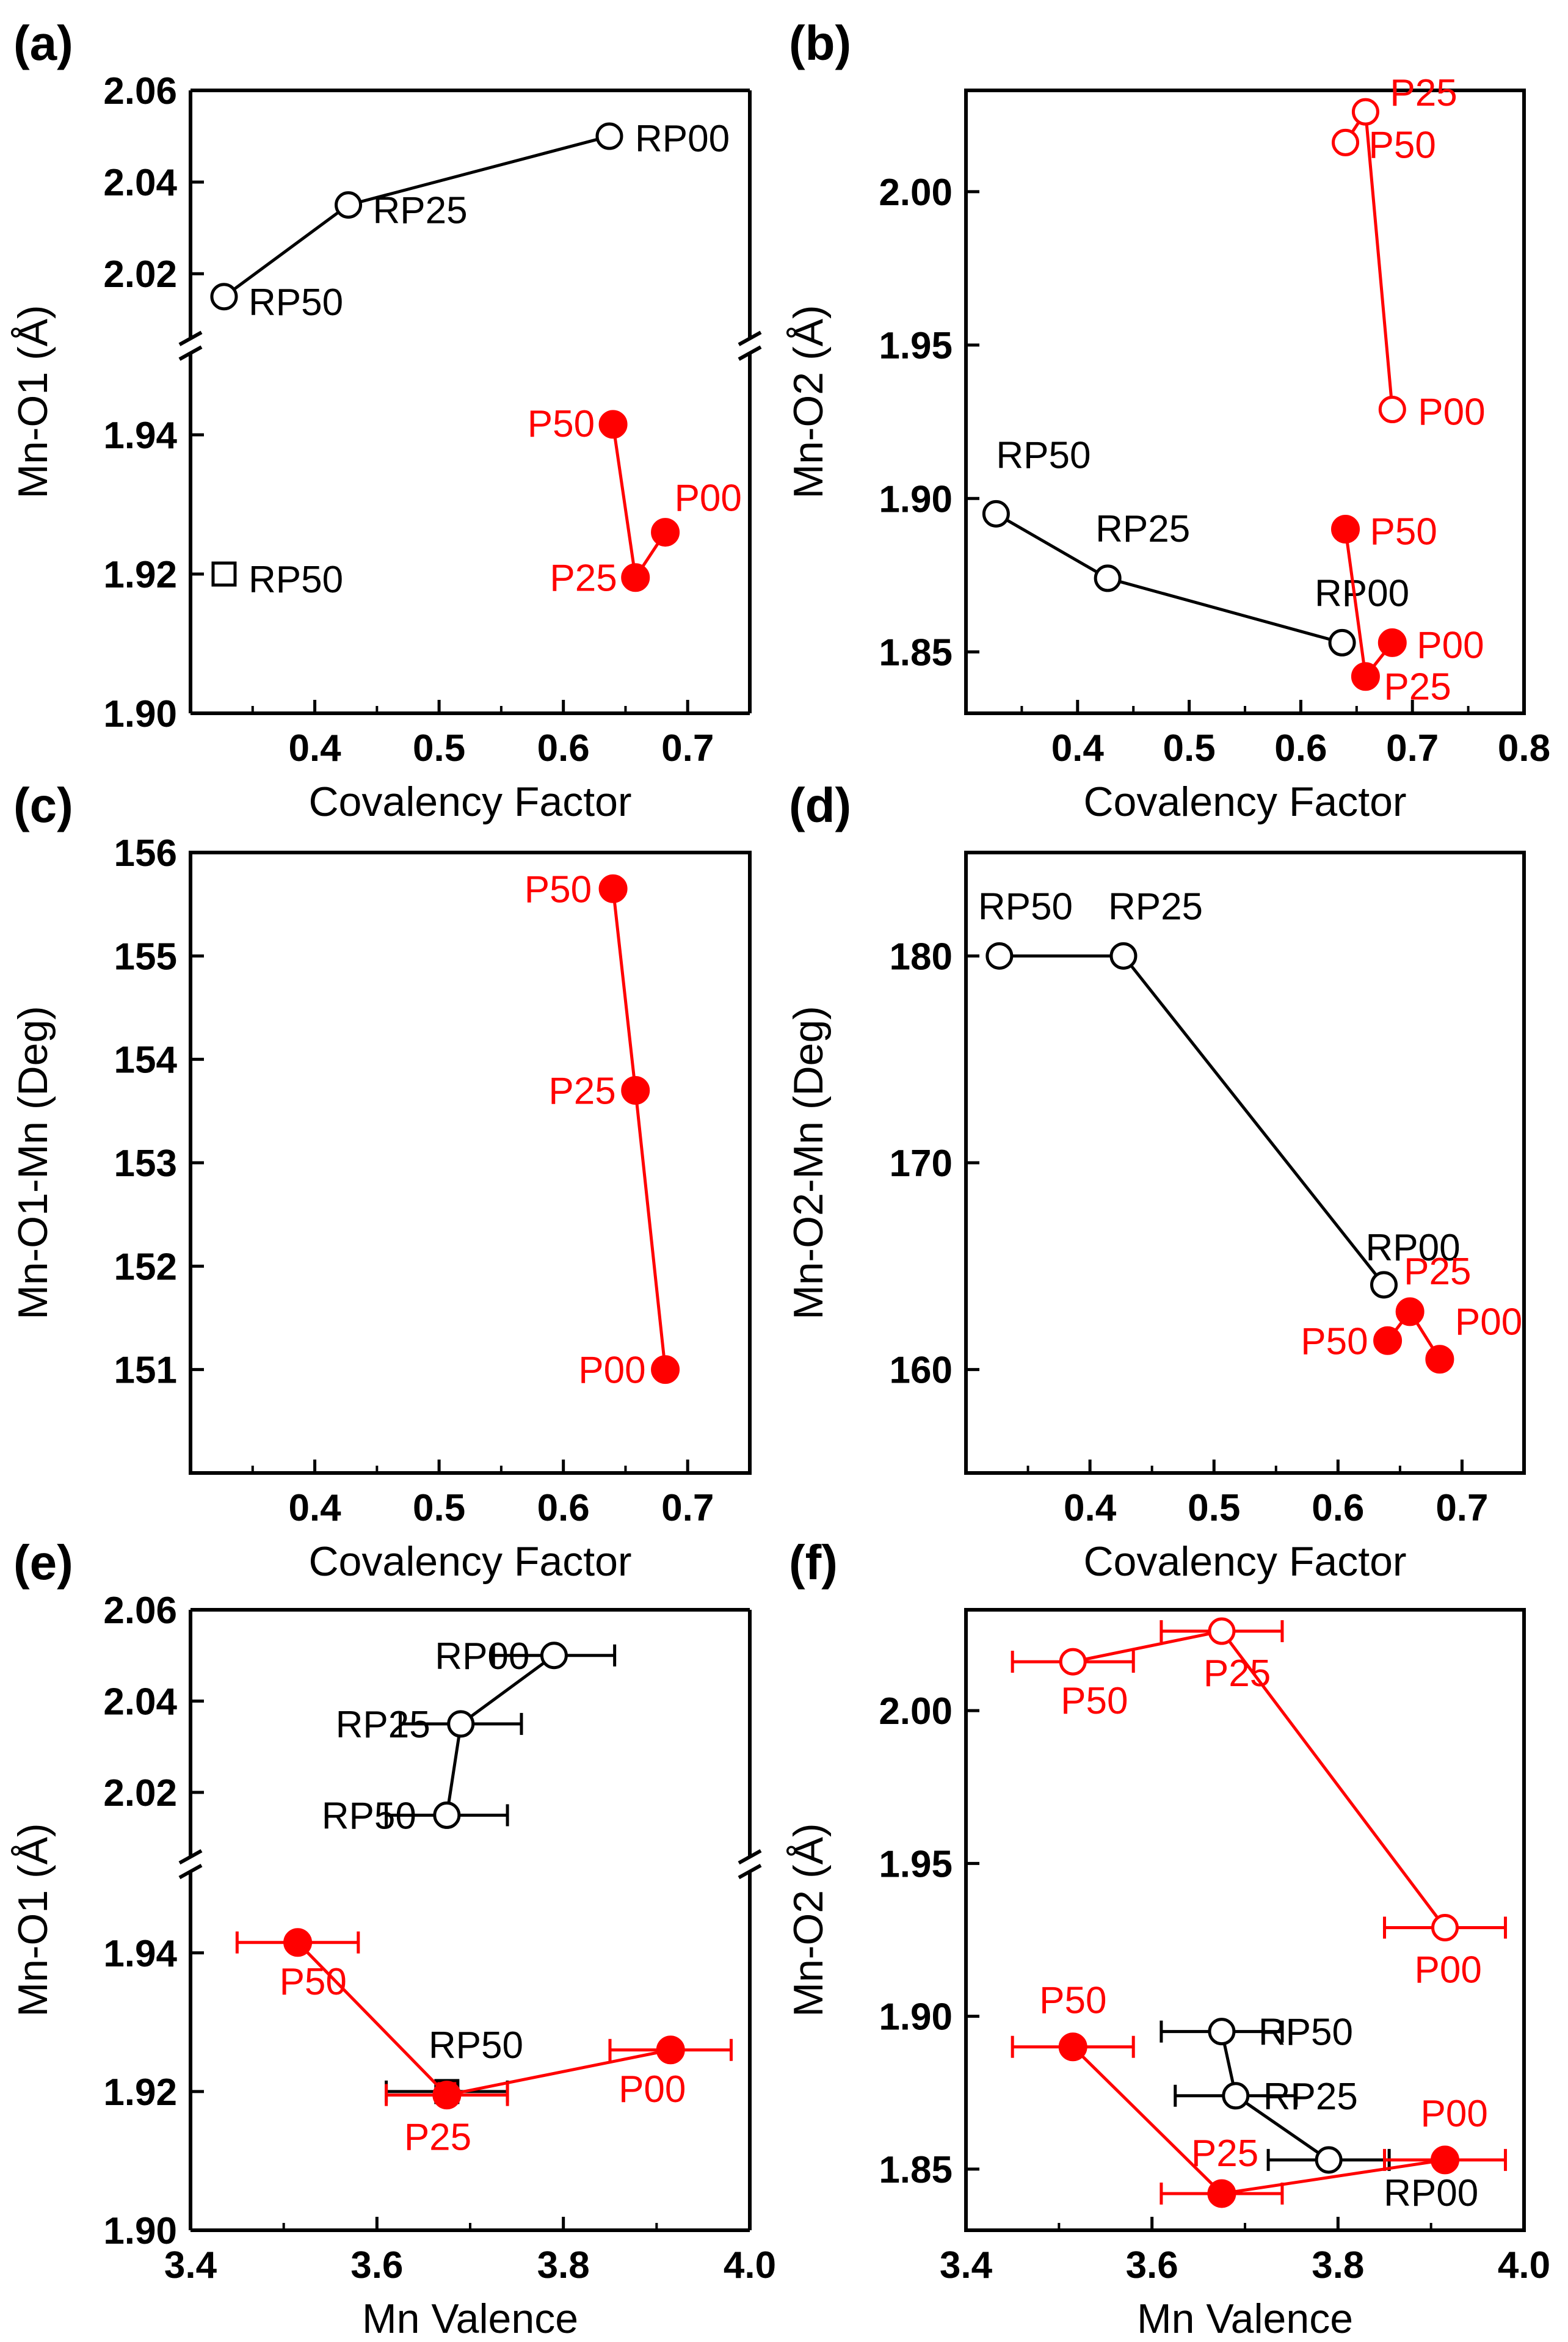 The height and width of the screenshot is (2342, 1568). What do you see at coordinates (277, 580) in the screenshot?
I see `series-rp50-square: RP50` at bounding box center [277, 580].